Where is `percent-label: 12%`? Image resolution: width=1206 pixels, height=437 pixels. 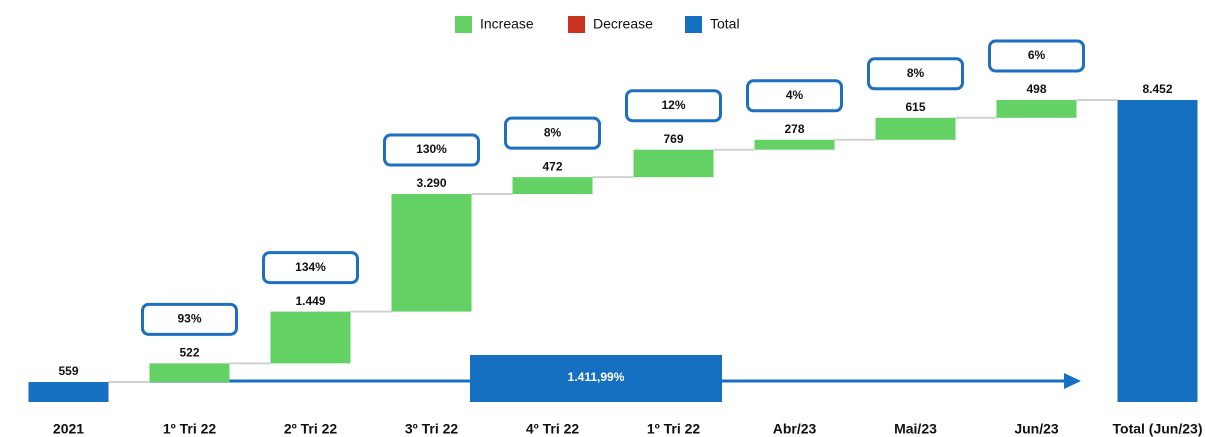
percent-label: 12% is located at coordinates (673, 105).